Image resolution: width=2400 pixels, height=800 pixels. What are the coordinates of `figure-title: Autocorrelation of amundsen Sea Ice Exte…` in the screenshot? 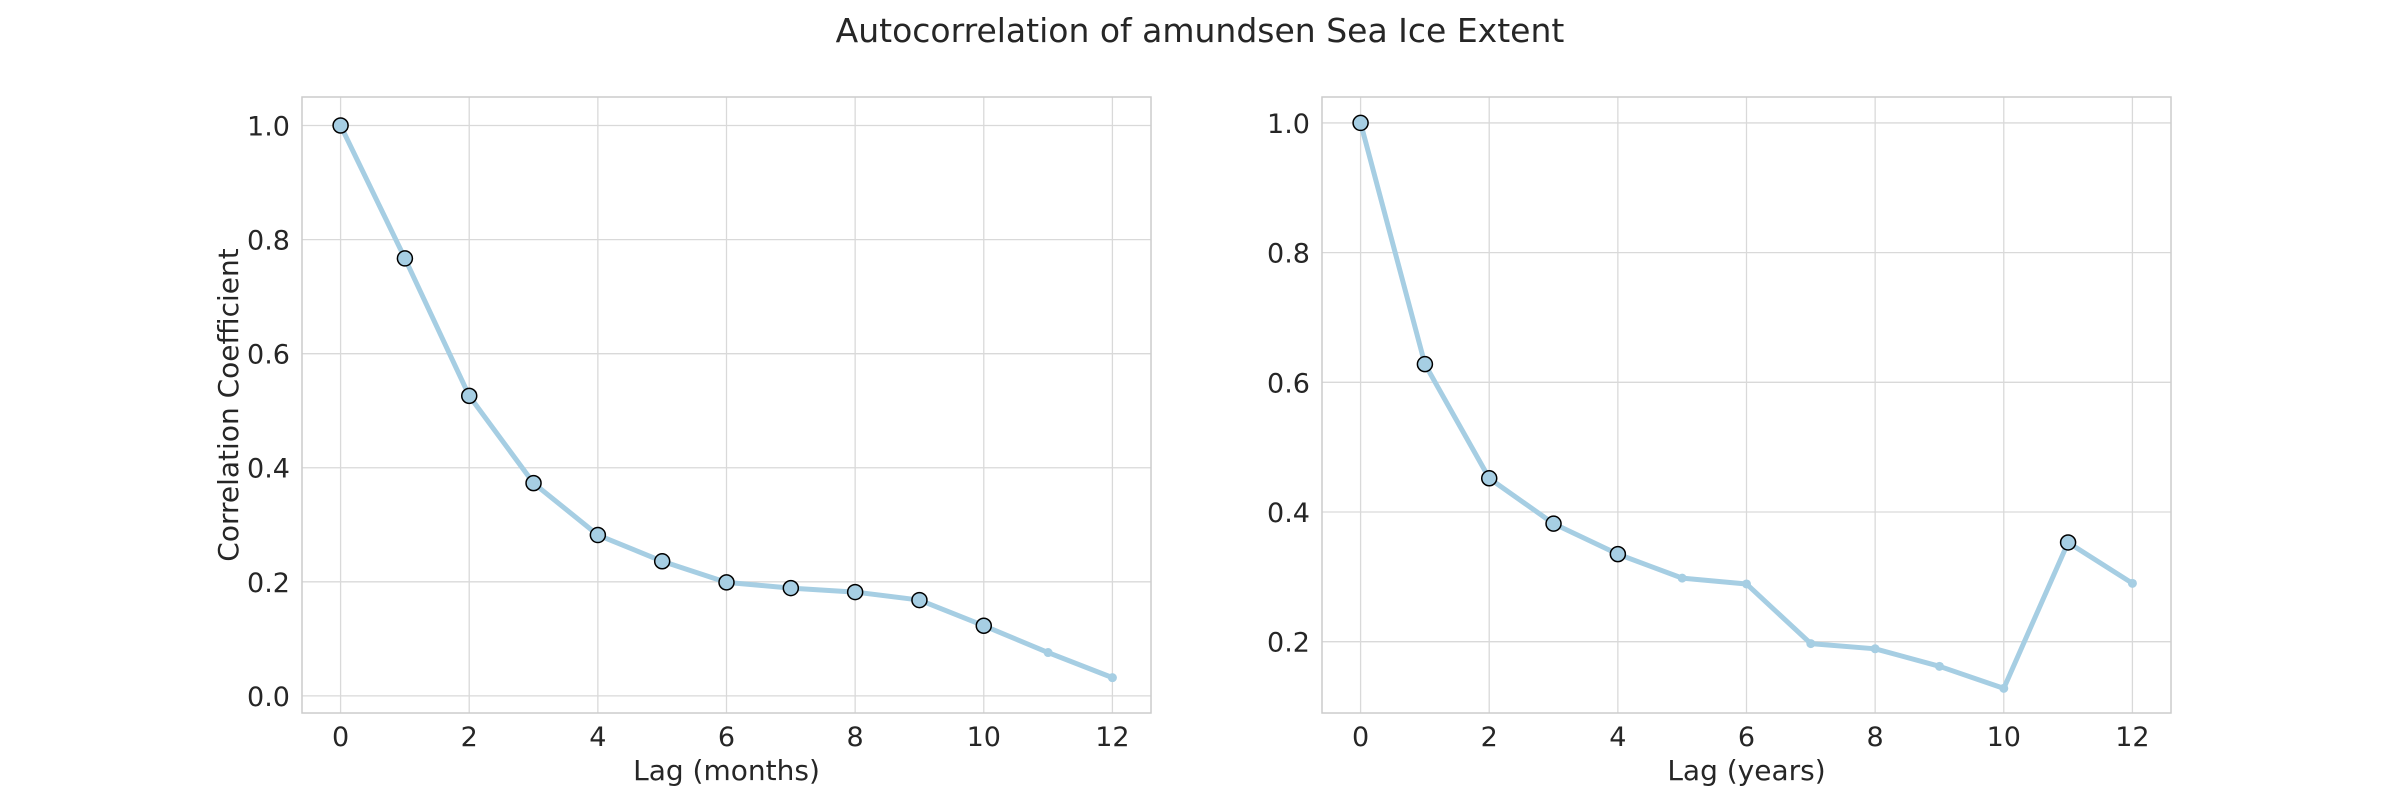 It's located at (1200, 30).